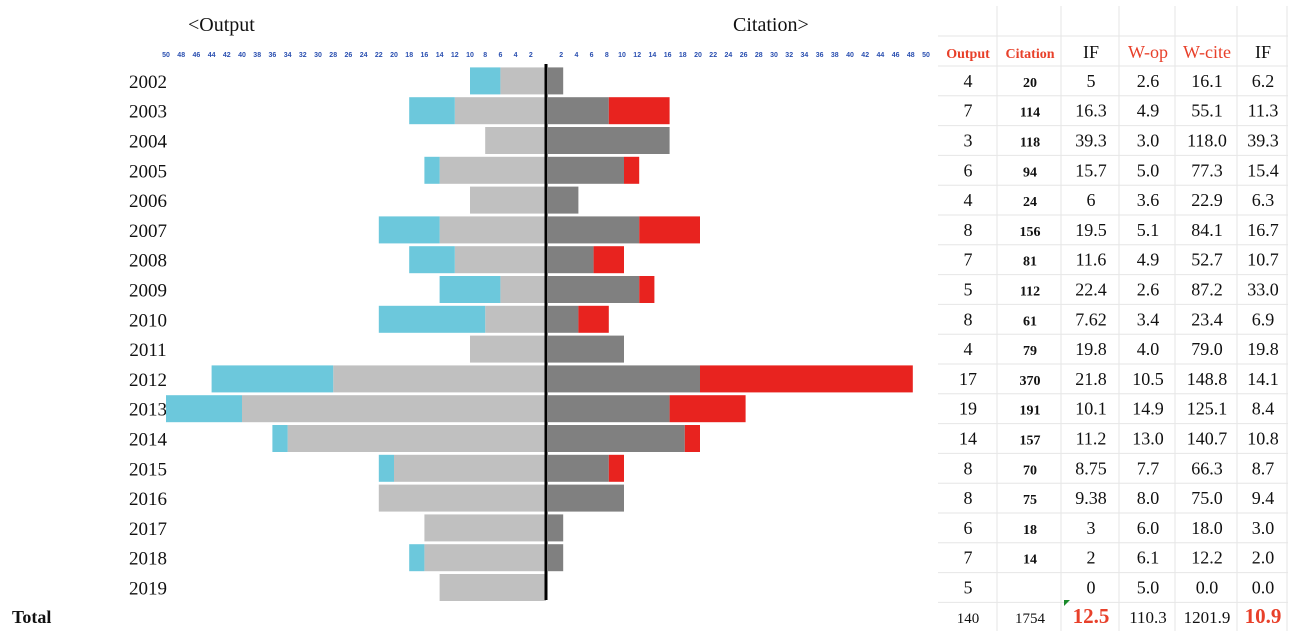  Describe the element at coordinates (1030, 232) in the screenshot. I see `table-cell: 156` at that location.